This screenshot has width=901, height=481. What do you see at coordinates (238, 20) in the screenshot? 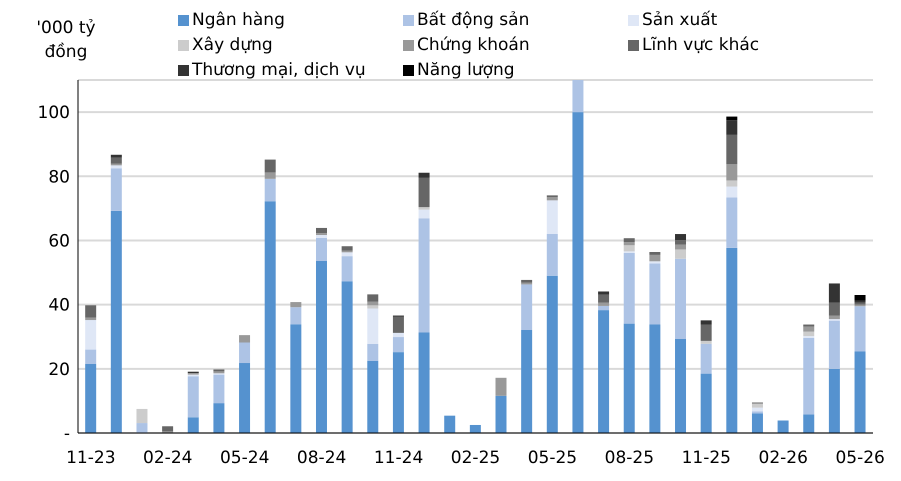
I see `legend-label: Ngân hàng` at bounding box center [238, 20].